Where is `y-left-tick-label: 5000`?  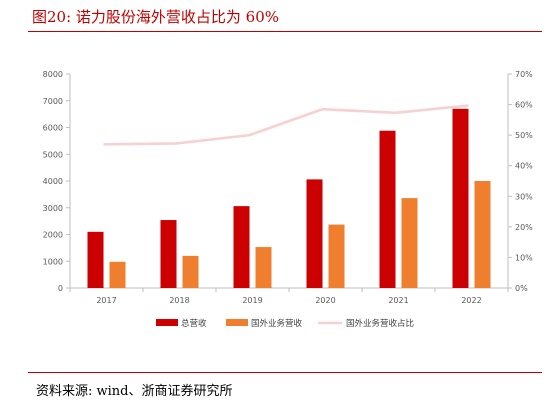 y-left-tick-label: 5000 is located at coordinates (53, 154).